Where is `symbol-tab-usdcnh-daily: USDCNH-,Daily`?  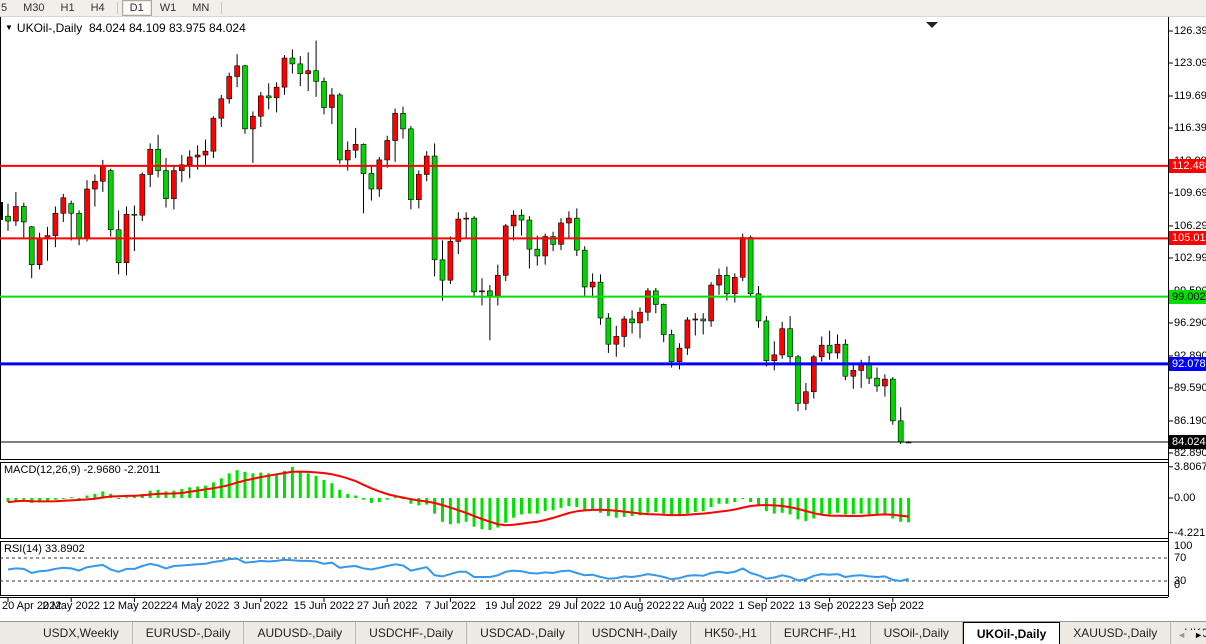 symbol-tab-usdcnh-daily: USDCNH-,Daily is located at coordinates (635, 633).